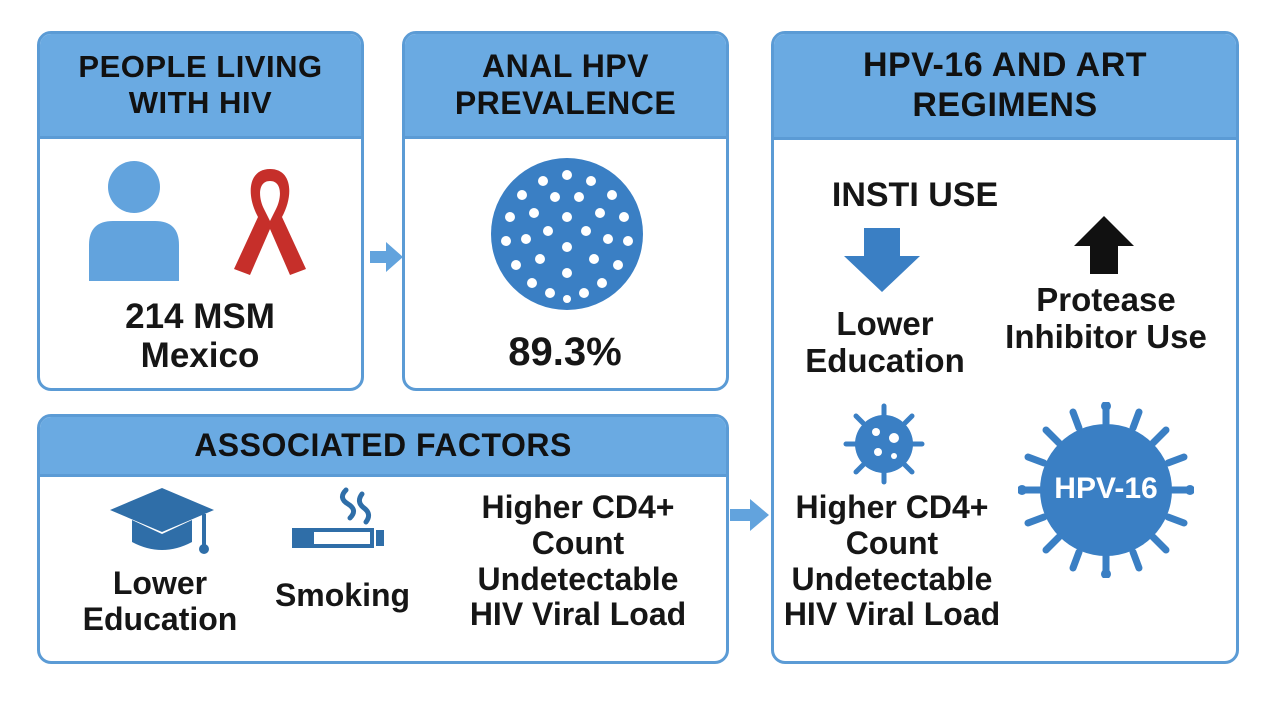  I want to click on factor-lower-education: Lower Education, so click(160, 601).